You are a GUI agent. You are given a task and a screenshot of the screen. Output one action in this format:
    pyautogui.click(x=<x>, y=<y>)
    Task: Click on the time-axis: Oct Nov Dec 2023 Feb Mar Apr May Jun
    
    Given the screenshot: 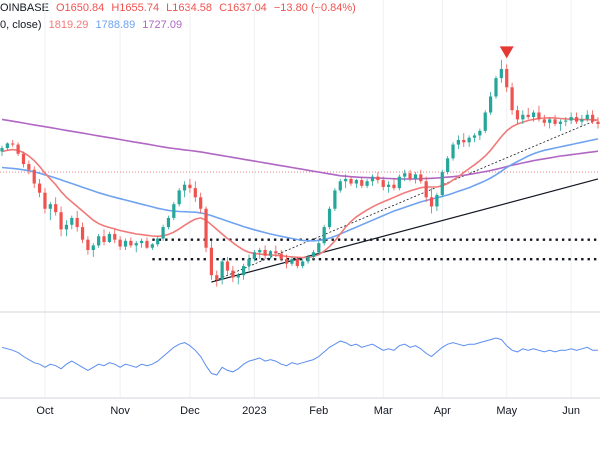 What is the action you would take?
    pyautogui.click(x=308, y=411)
    